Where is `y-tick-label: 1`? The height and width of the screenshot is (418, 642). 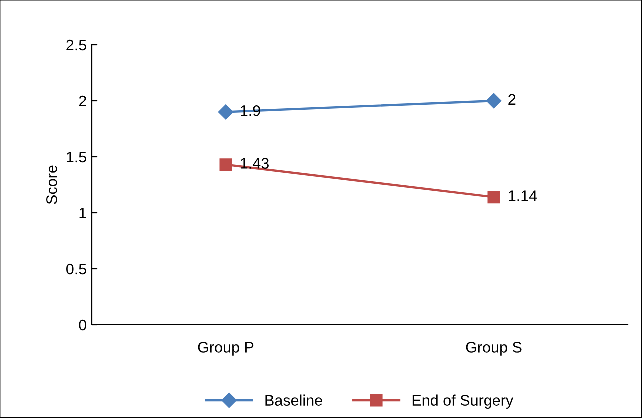 y-tick-label: 1 is located at coordinates (83, 213).